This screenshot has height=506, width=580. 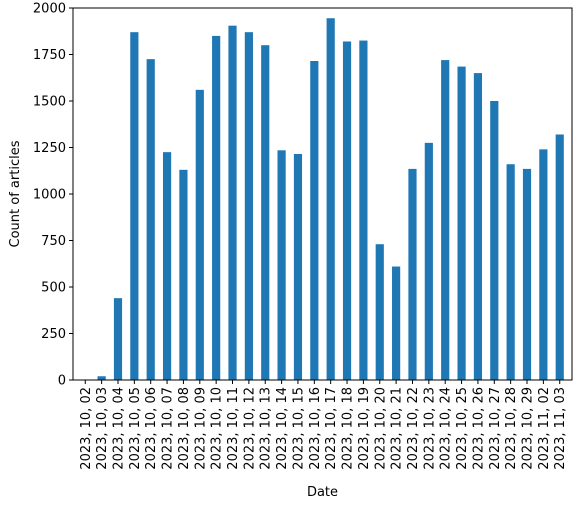 What do you see at coordinates (217, 428) in the screenshot?
I see `x-tick-label: 2023, 10, 10` at bounding box center [217, 428].